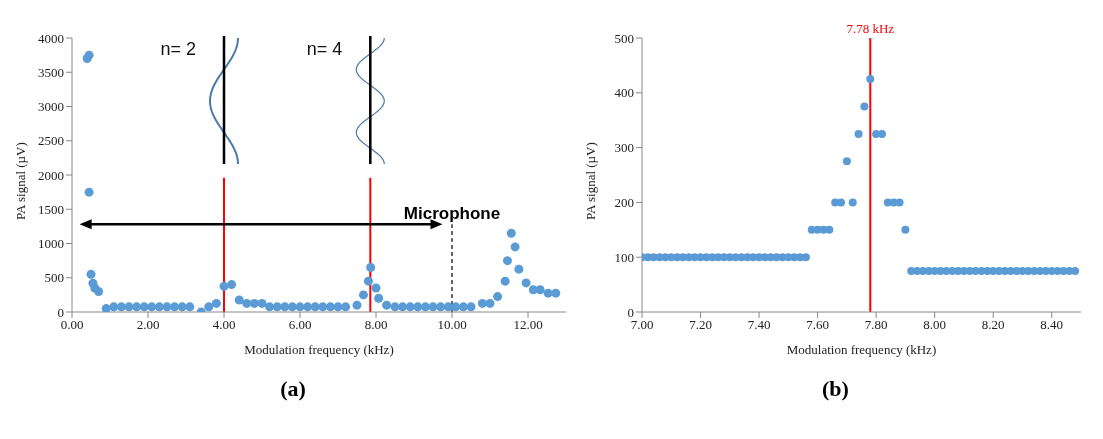 Image resolution: width=1103 pixels, height=439 pixels. What do you see at coordinates (876, 325) in the screenshot?
I see `x-tick-label: 7.80` at bounding box center [876, 325].